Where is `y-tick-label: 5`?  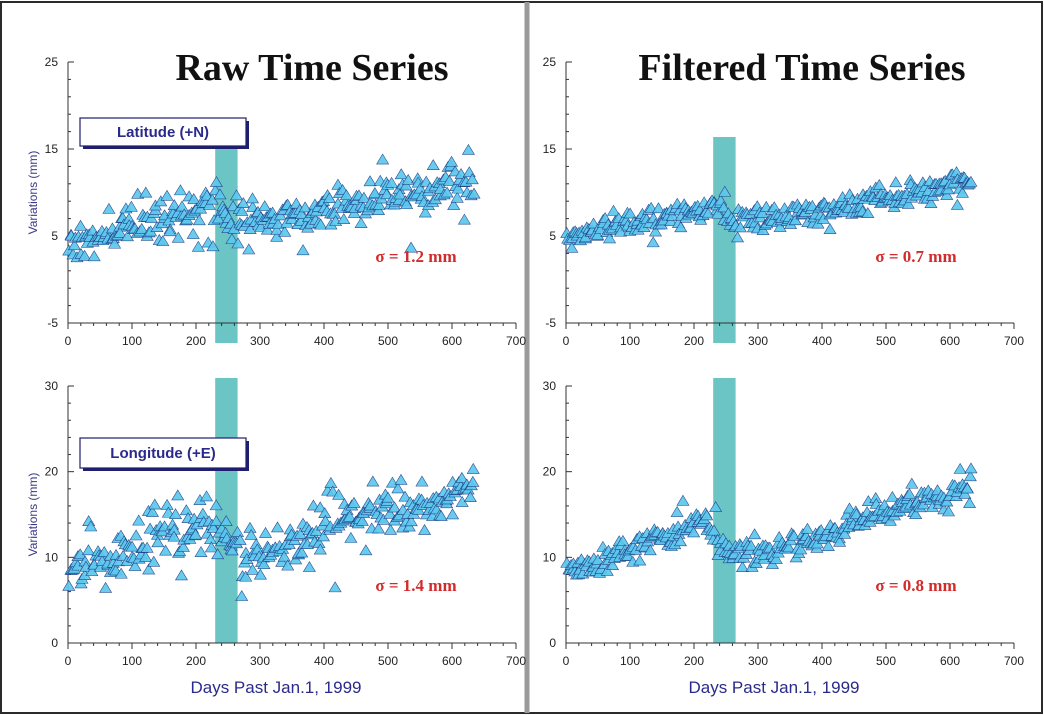
y-tick-label: 5 is located at coordinates (552, 236).